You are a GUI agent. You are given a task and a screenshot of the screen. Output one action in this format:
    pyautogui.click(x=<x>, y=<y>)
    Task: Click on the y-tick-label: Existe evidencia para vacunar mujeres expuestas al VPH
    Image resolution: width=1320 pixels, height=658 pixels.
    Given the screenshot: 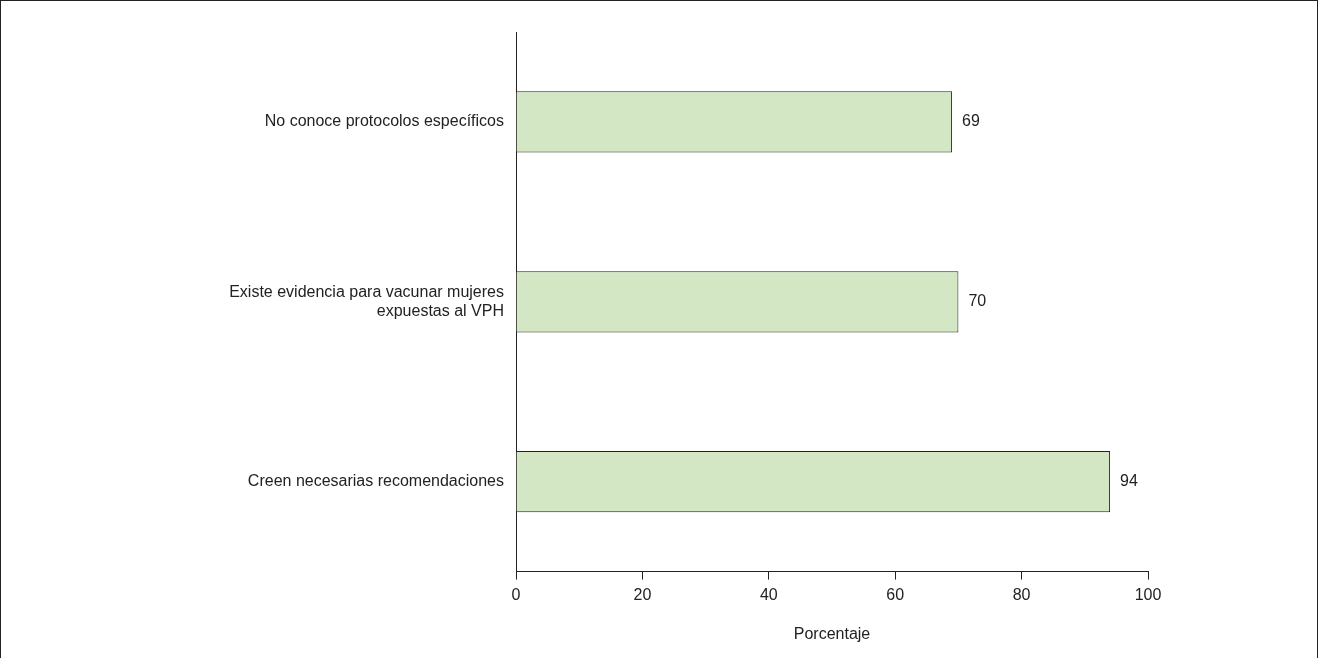 What is the action you would take?
    pyautogui.click(x=366, y=300)
    